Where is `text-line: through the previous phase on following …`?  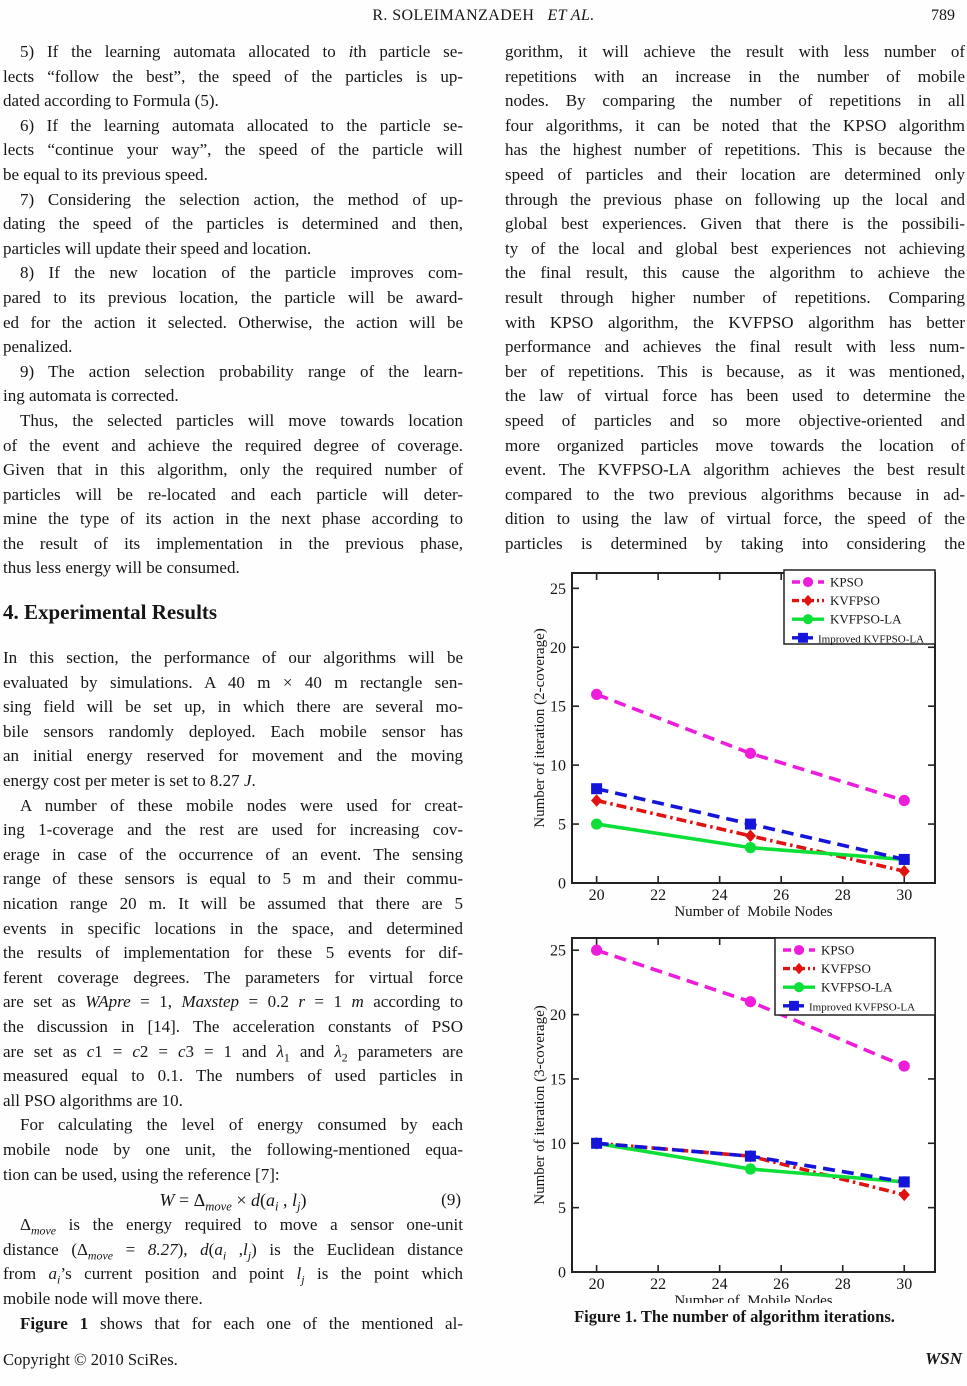
text-line: through the previous phase on following … is located at coordinates (735, 199).